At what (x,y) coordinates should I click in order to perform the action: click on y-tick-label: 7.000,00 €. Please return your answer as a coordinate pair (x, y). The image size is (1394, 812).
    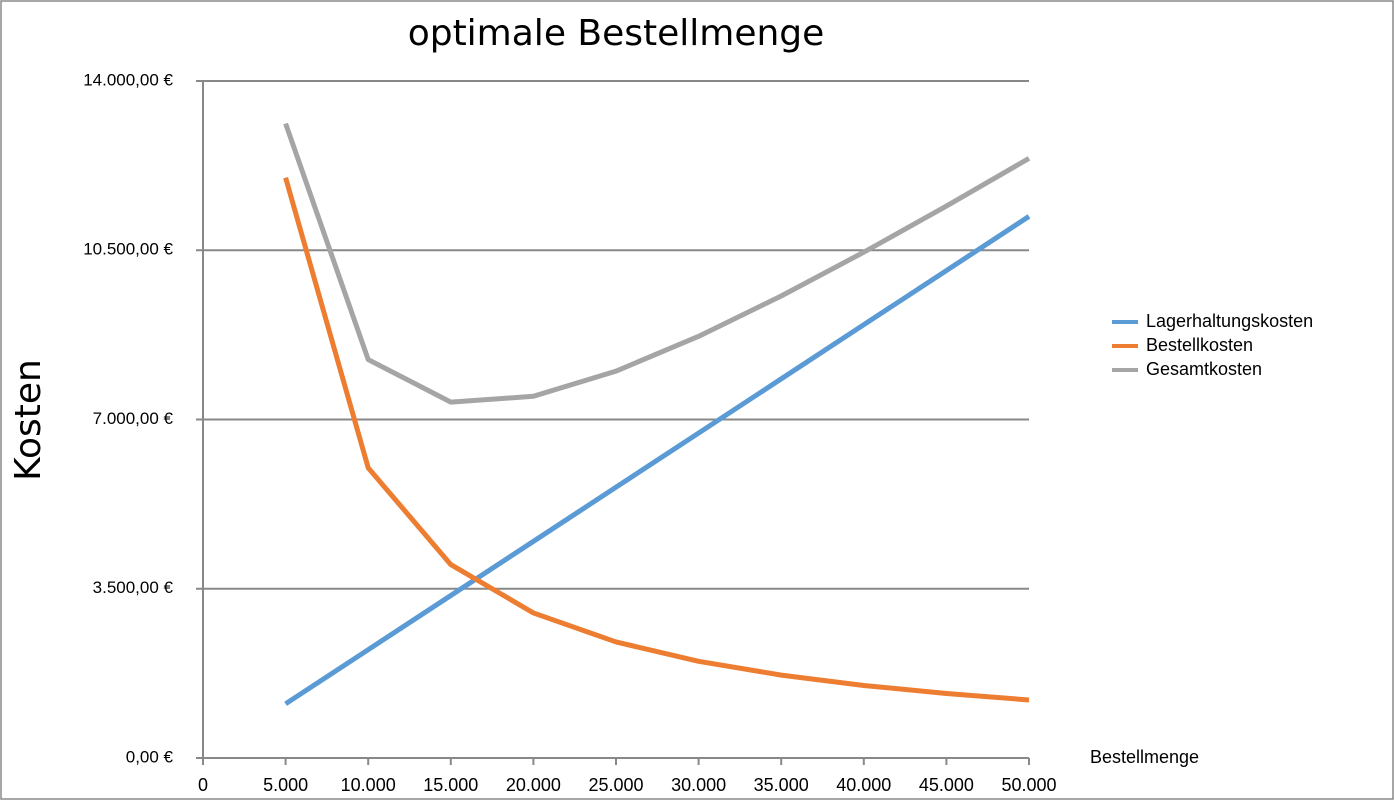
    Looking at the image, I should click on (133, 418).